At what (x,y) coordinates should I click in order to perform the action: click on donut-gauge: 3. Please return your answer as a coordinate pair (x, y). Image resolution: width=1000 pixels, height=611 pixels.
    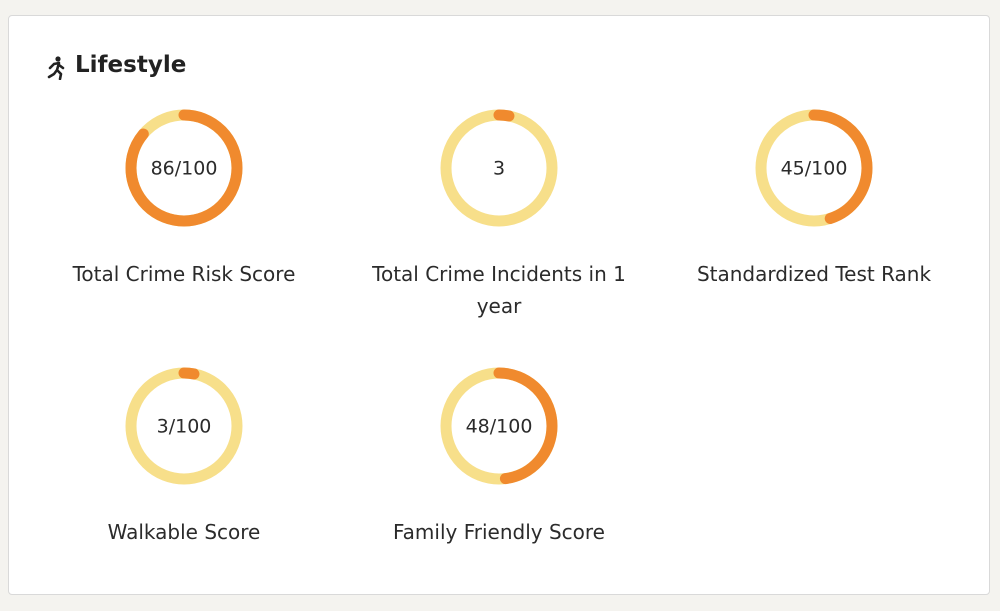
    Looking at the image, I should click on (499, 168).